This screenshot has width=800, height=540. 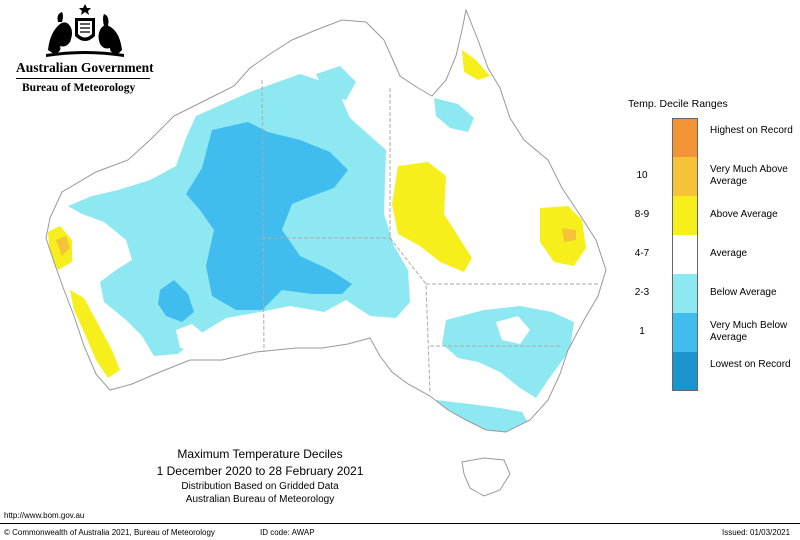 What do you see at coordinates (336, 83) in the screenshot?
I see `below-average-region-top-end` at bounding box center [336, 83].